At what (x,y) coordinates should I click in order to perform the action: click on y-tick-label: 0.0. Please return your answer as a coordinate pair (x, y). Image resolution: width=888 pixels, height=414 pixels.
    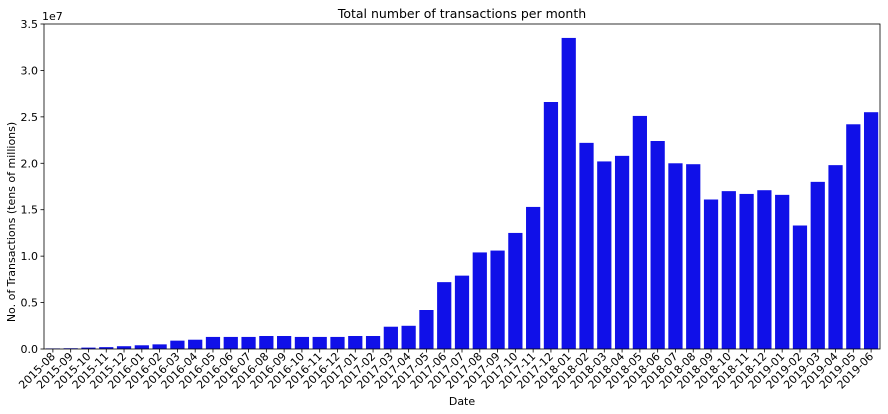
    Looking at the image, I should click on (30, 349).